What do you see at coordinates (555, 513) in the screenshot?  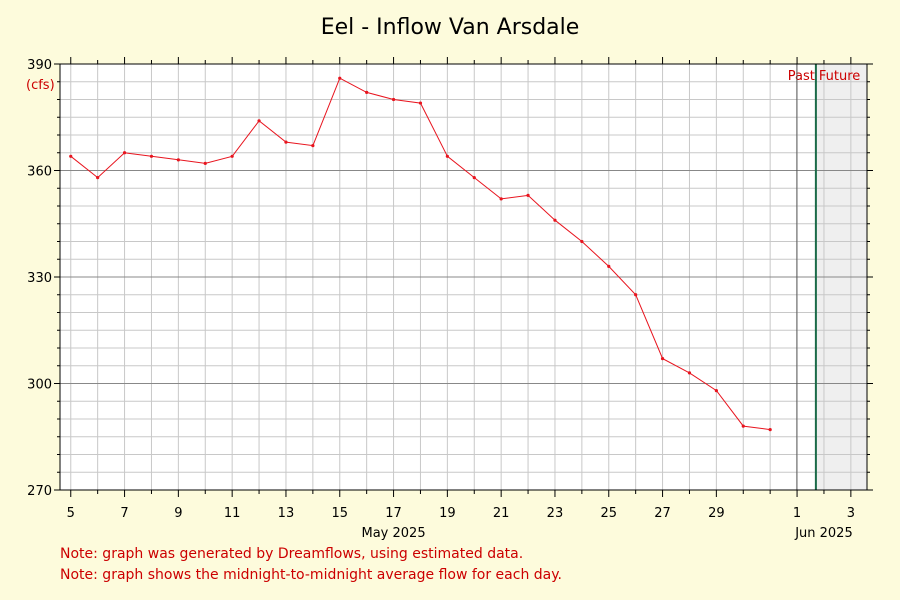 I see `x-tick-label: 23` at bounding box center [555, 513].